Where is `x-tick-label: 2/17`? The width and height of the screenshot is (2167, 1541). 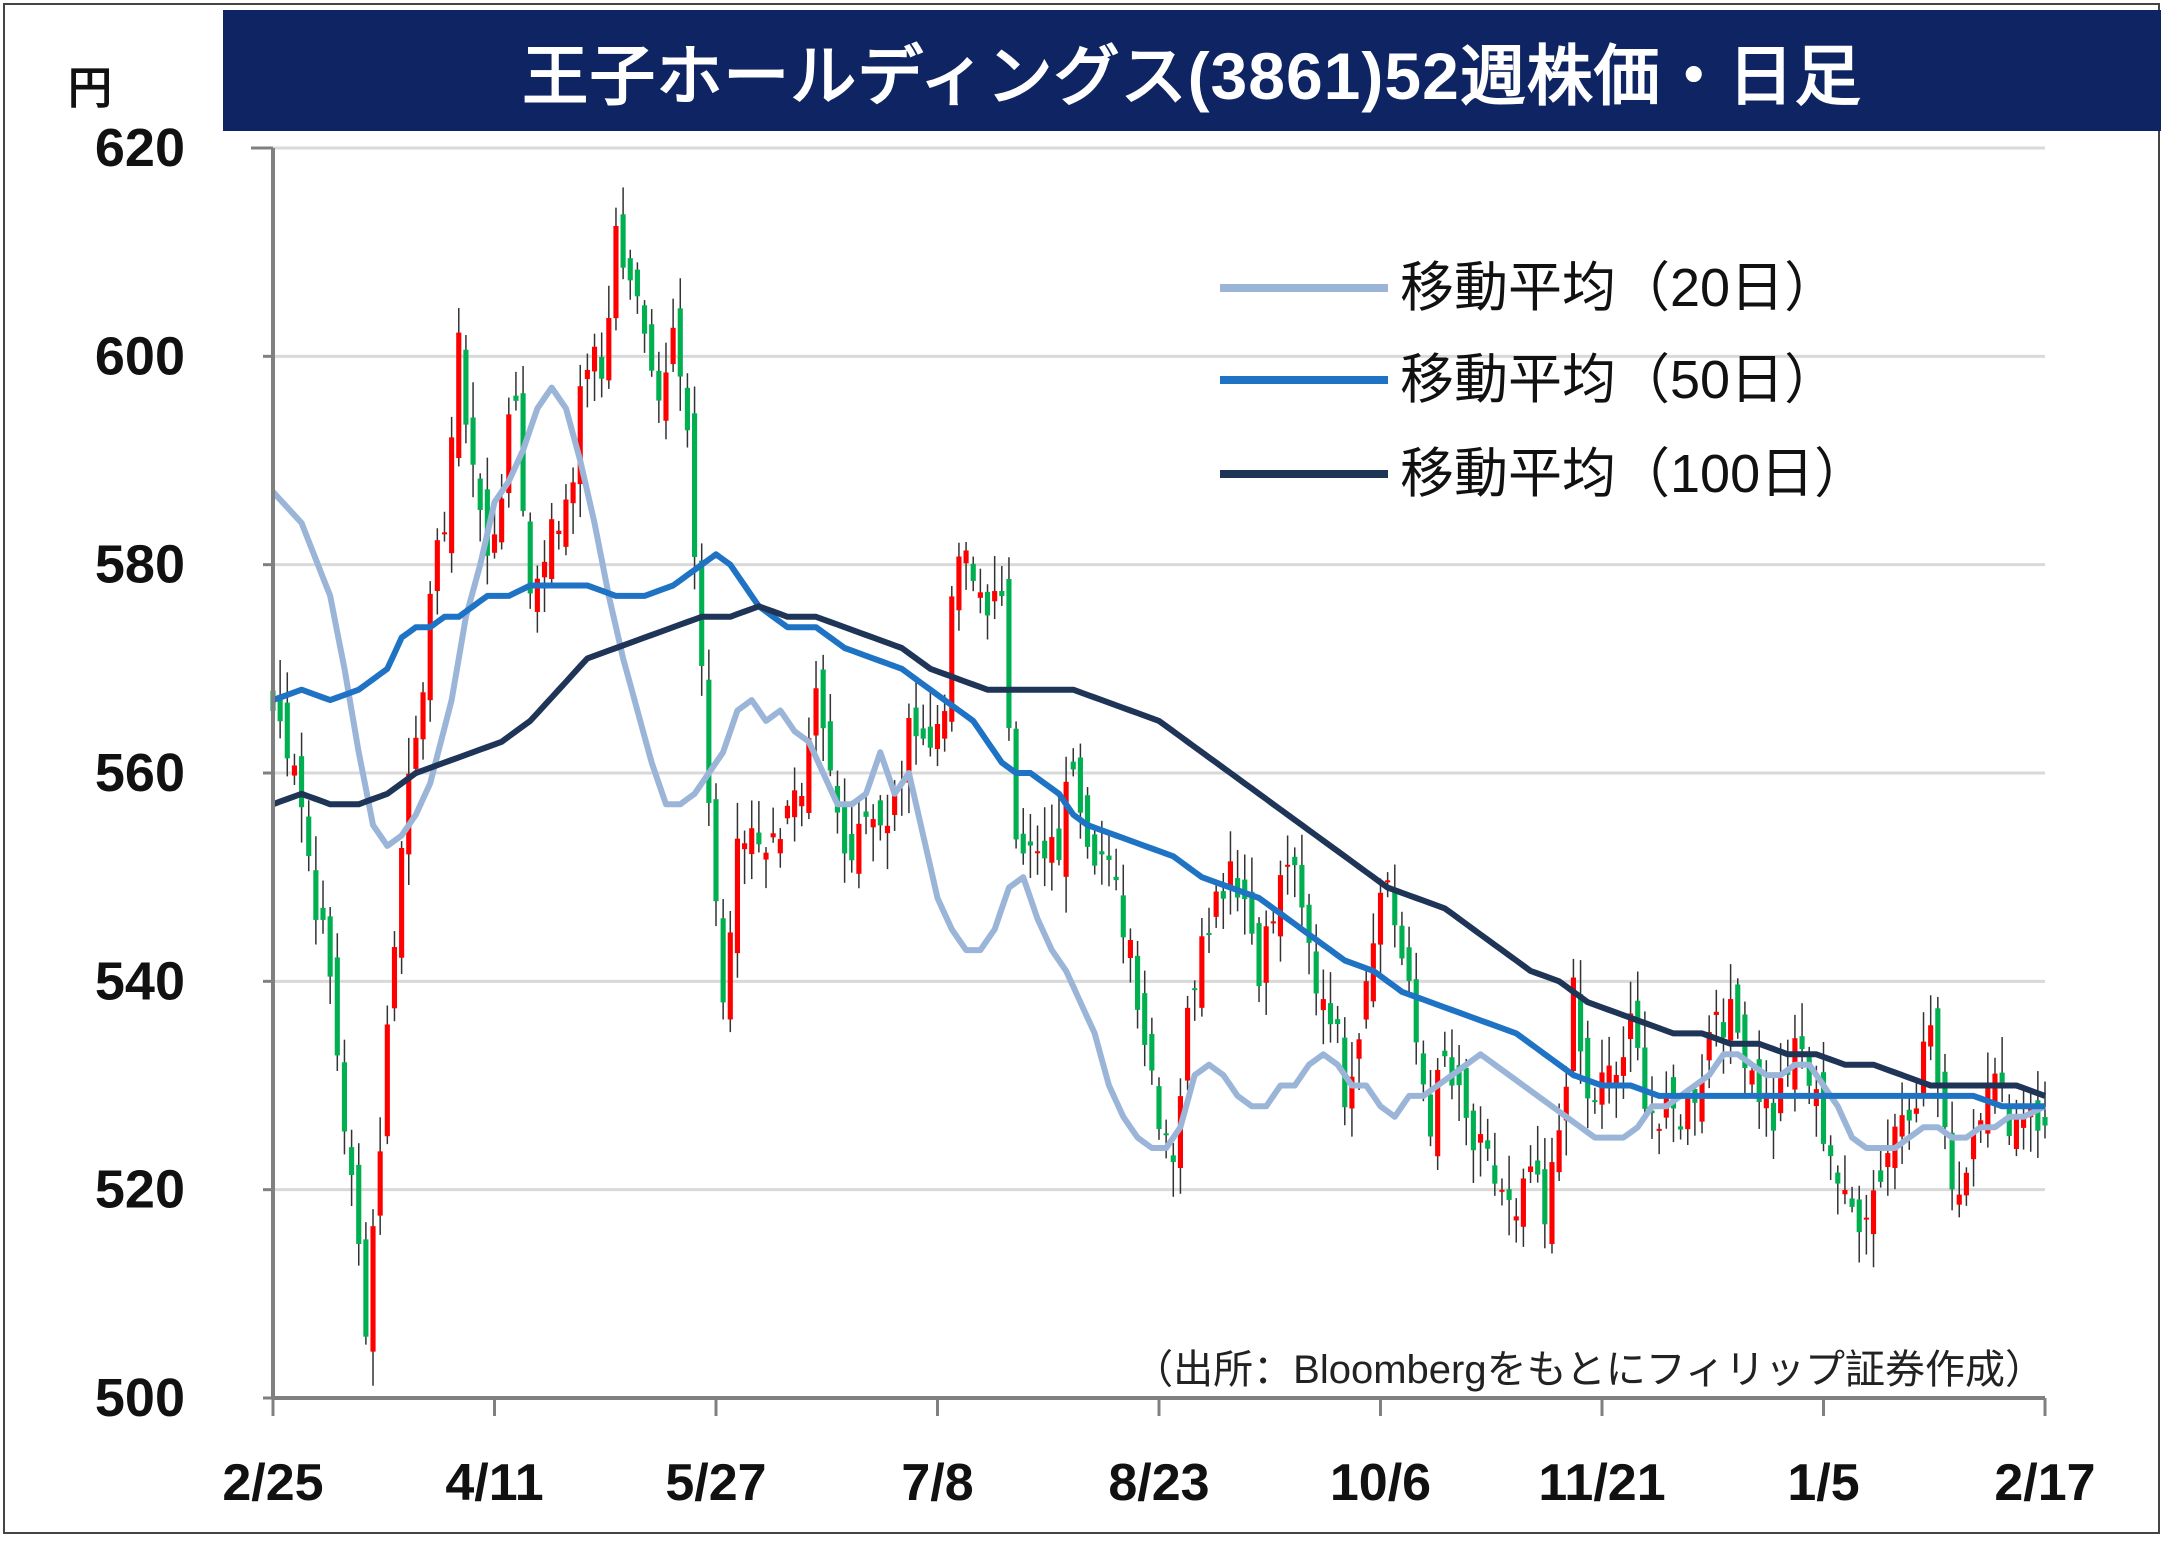 x-tick-label: 2/17 is located at coordinates (2044, 1483).